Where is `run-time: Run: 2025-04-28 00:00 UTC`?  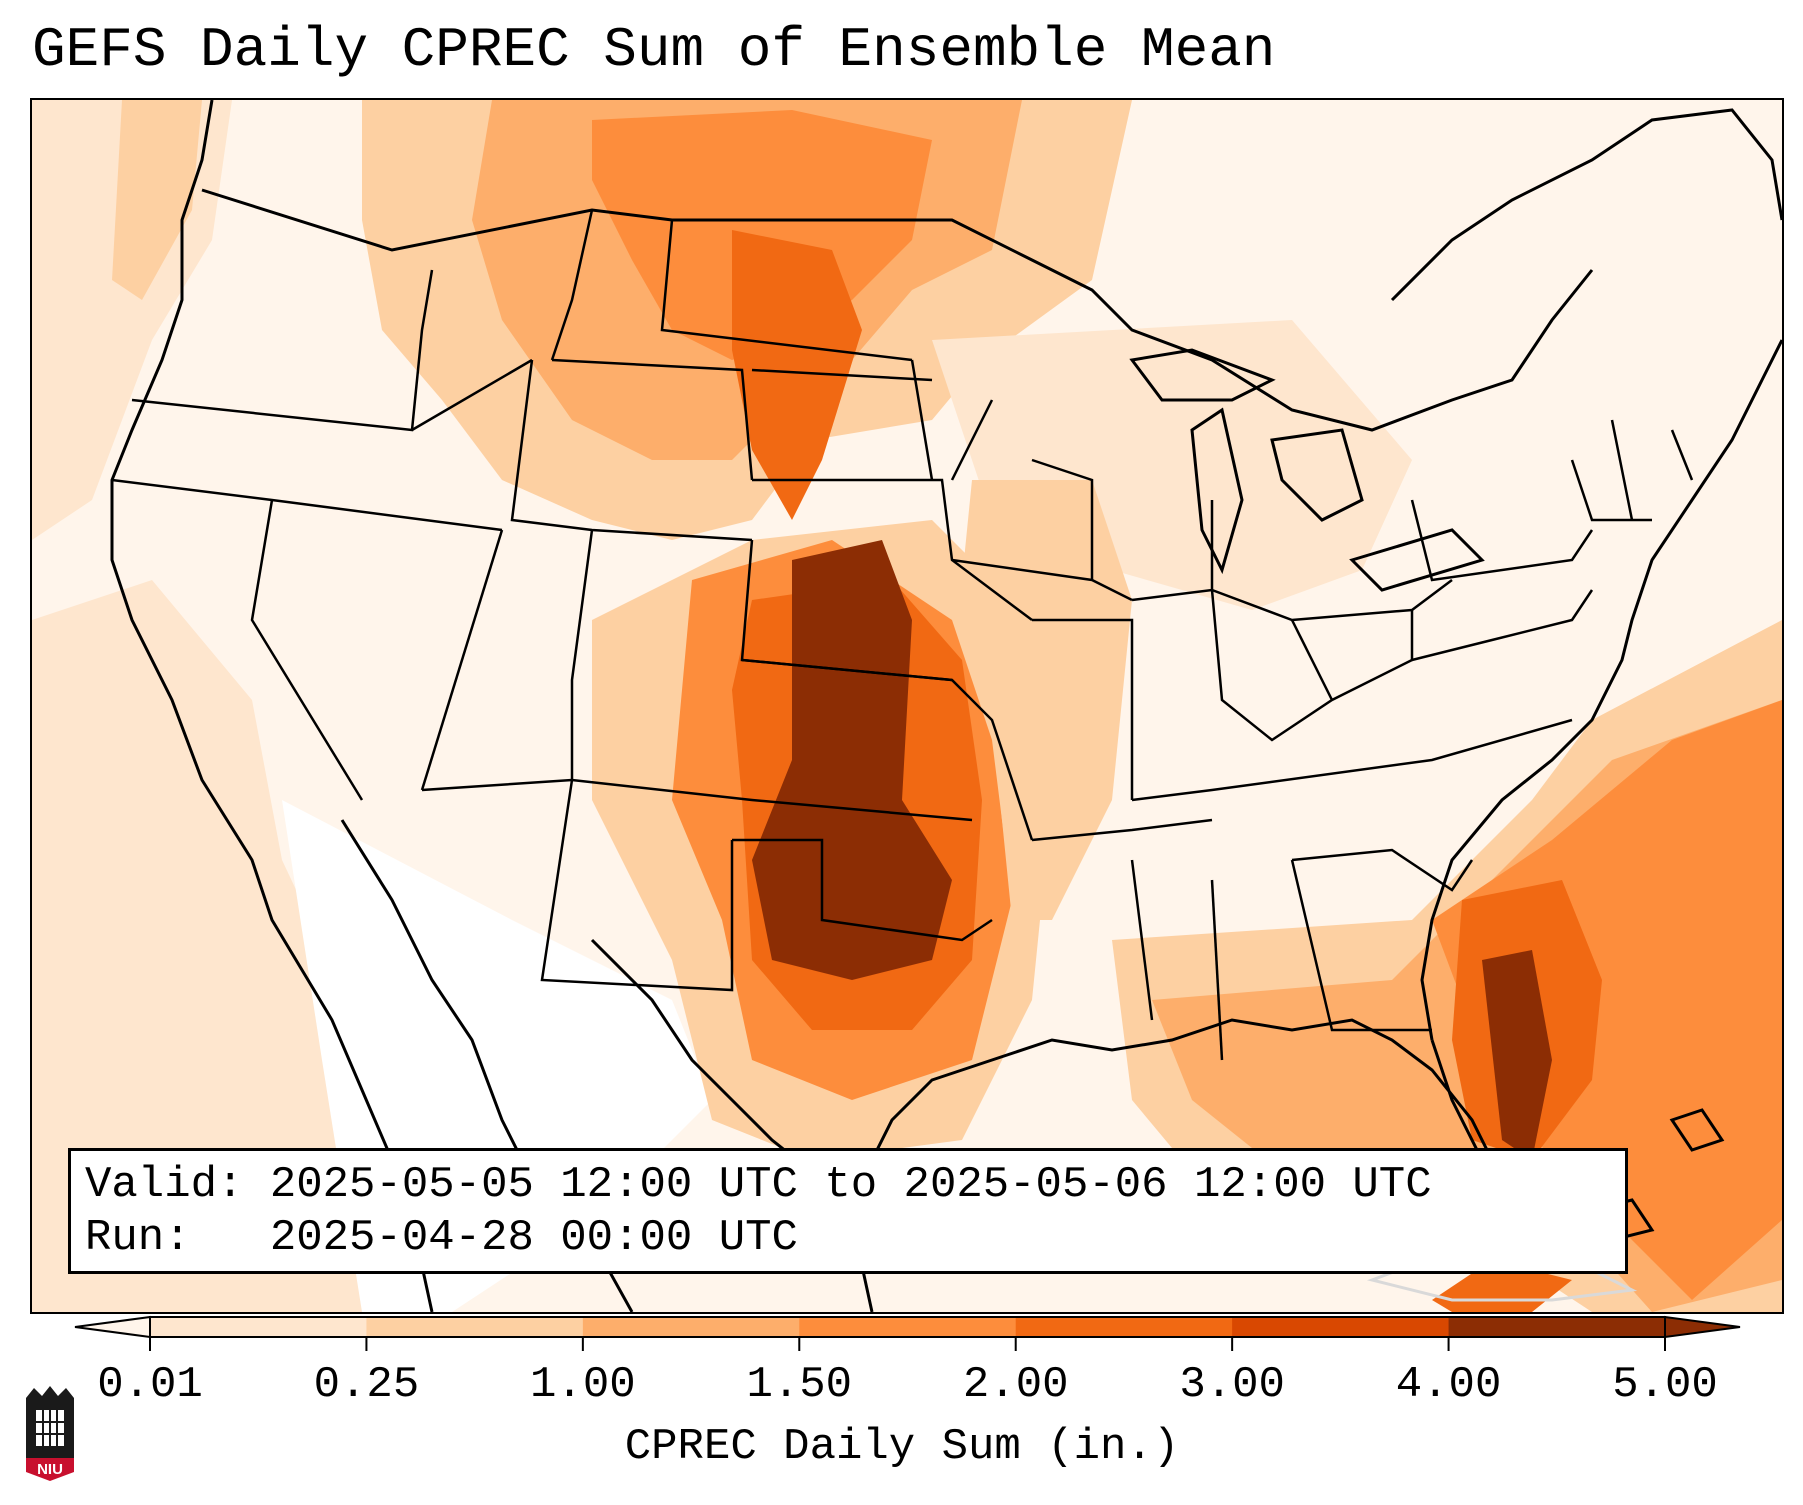
run-time: Run: 2025-04-28 00:00 UTC is located at coordinates (441, 1238).